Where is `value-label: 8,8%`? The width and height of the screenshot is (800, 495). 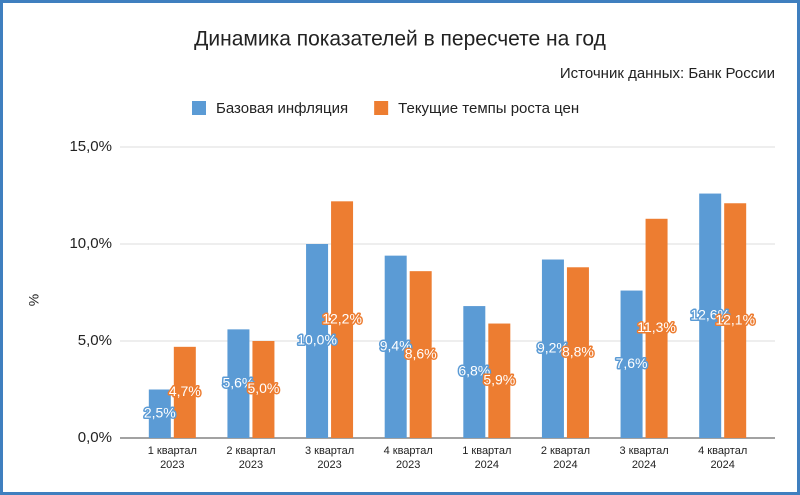
value-label: 8,8% is located at coordinates (578, 351).